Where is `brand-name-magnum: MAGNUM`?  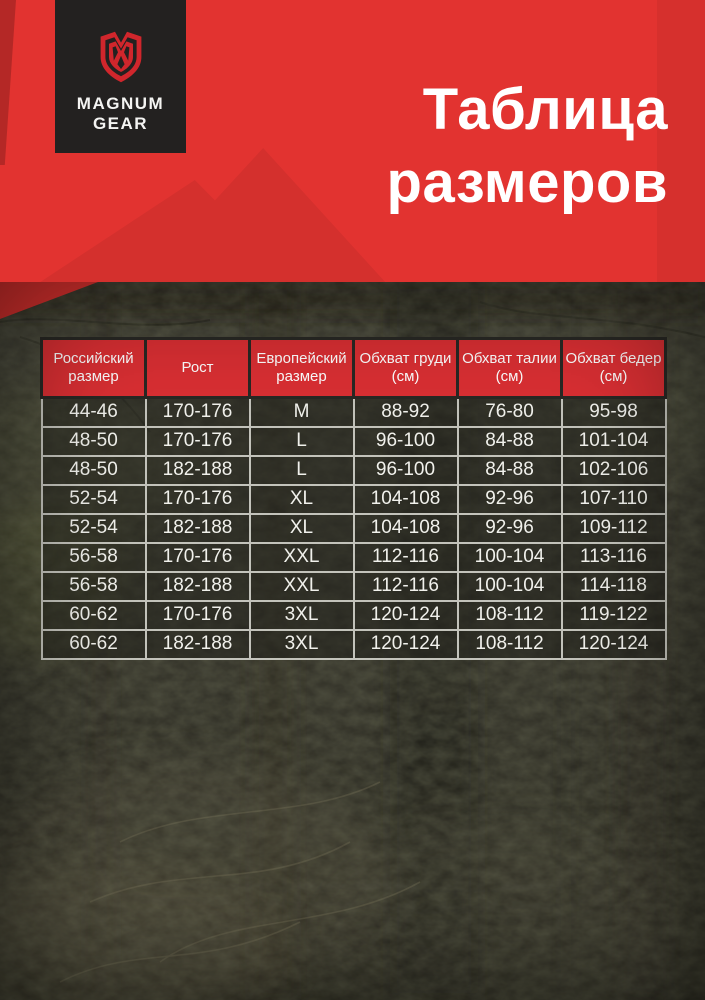 brand-name-magnum: MAGNUM is located at coordinates (120, 103).